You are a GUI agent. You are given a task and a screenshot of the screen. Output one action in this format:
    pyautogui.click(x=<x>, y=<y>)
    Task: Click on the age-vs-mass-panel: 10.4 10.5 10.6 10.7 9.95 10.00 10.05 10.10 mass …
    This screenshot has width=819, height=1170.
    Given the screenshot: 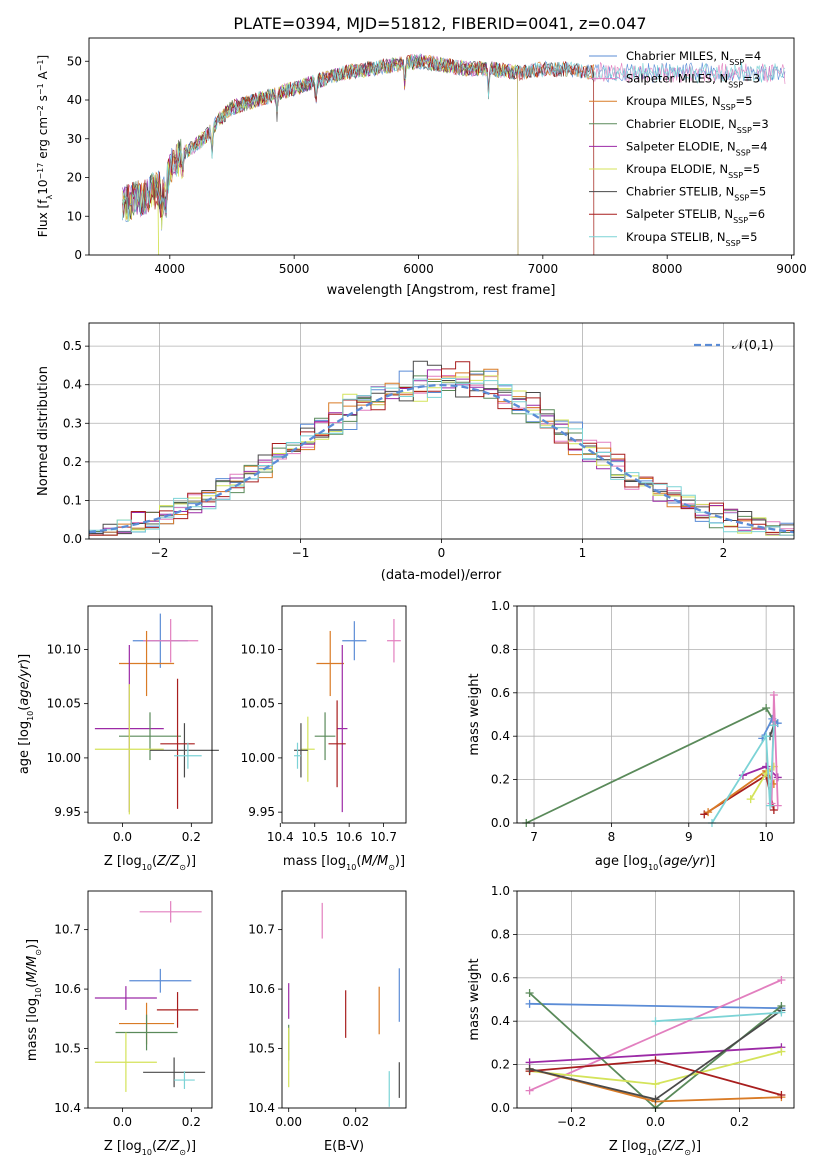 What is the action you would take?
    pyautogui.click(x=324, y=738)
    